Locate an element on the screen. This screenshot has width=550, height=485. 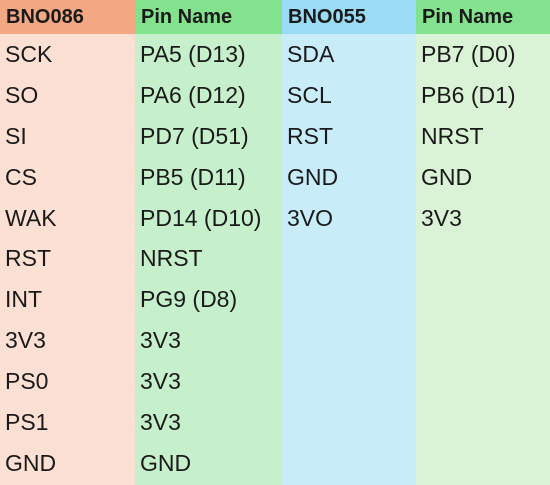
bno055-pin-name: GND is located at coordinates (447, 176).